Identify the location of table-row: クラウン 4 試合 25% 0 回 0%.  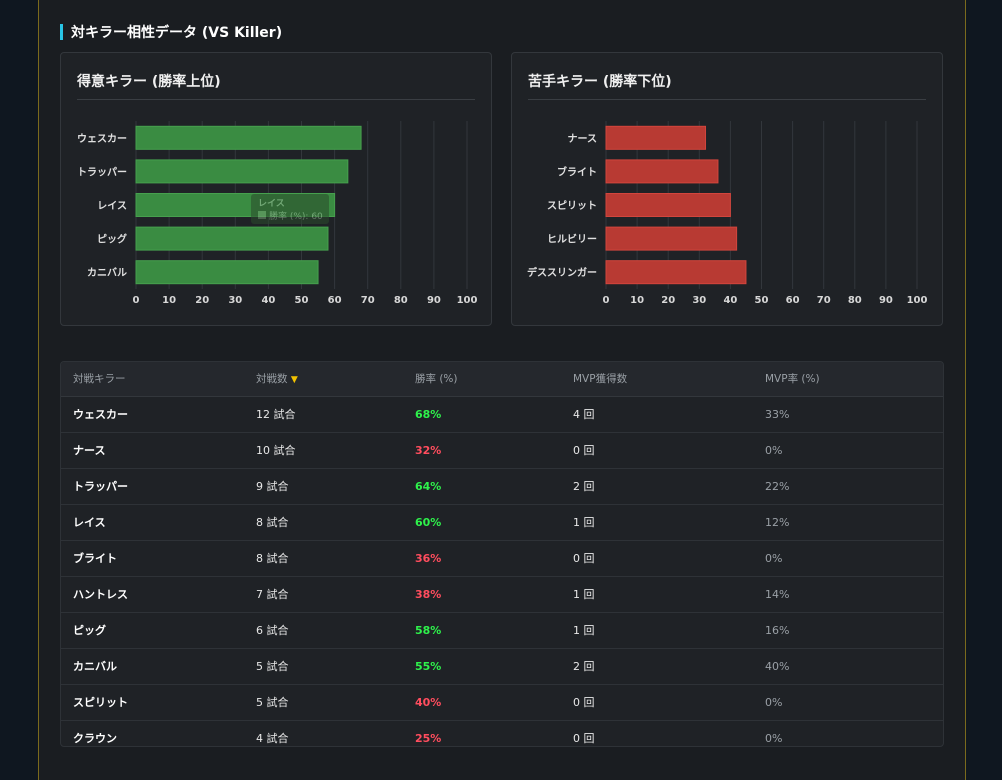
(502, 733).